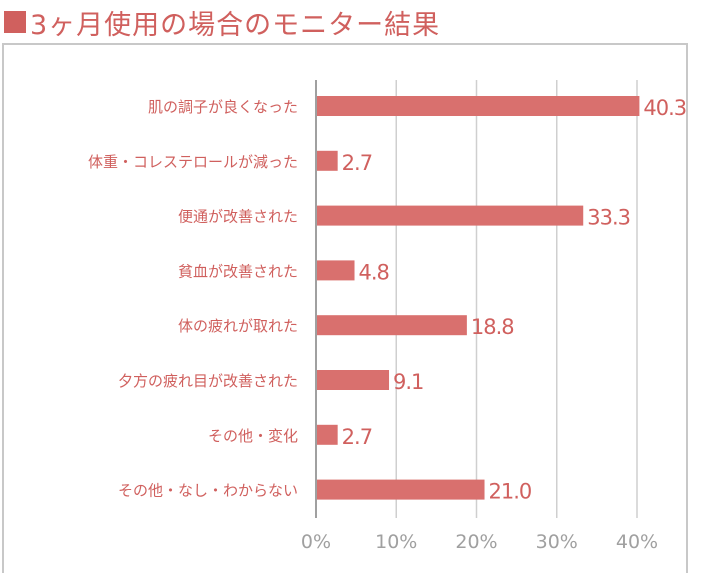 Image resolution: width=709 pixels, height=573 pixels. Describe the element at coordinates (223, 107) in the screenshot. I see `category-label: 肌の調子が良くなった` at that location.